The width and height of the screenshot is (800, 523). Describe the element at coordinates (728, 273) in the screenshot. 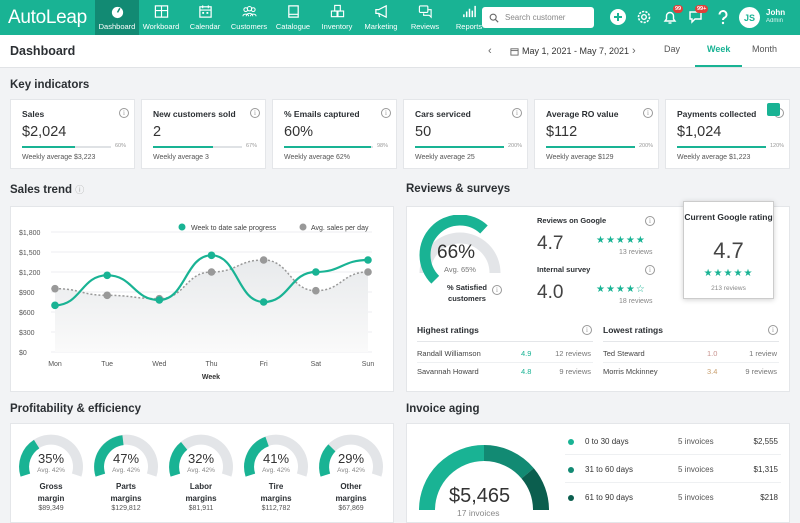

I see `current-google-stars: ★★★★★` at that location.